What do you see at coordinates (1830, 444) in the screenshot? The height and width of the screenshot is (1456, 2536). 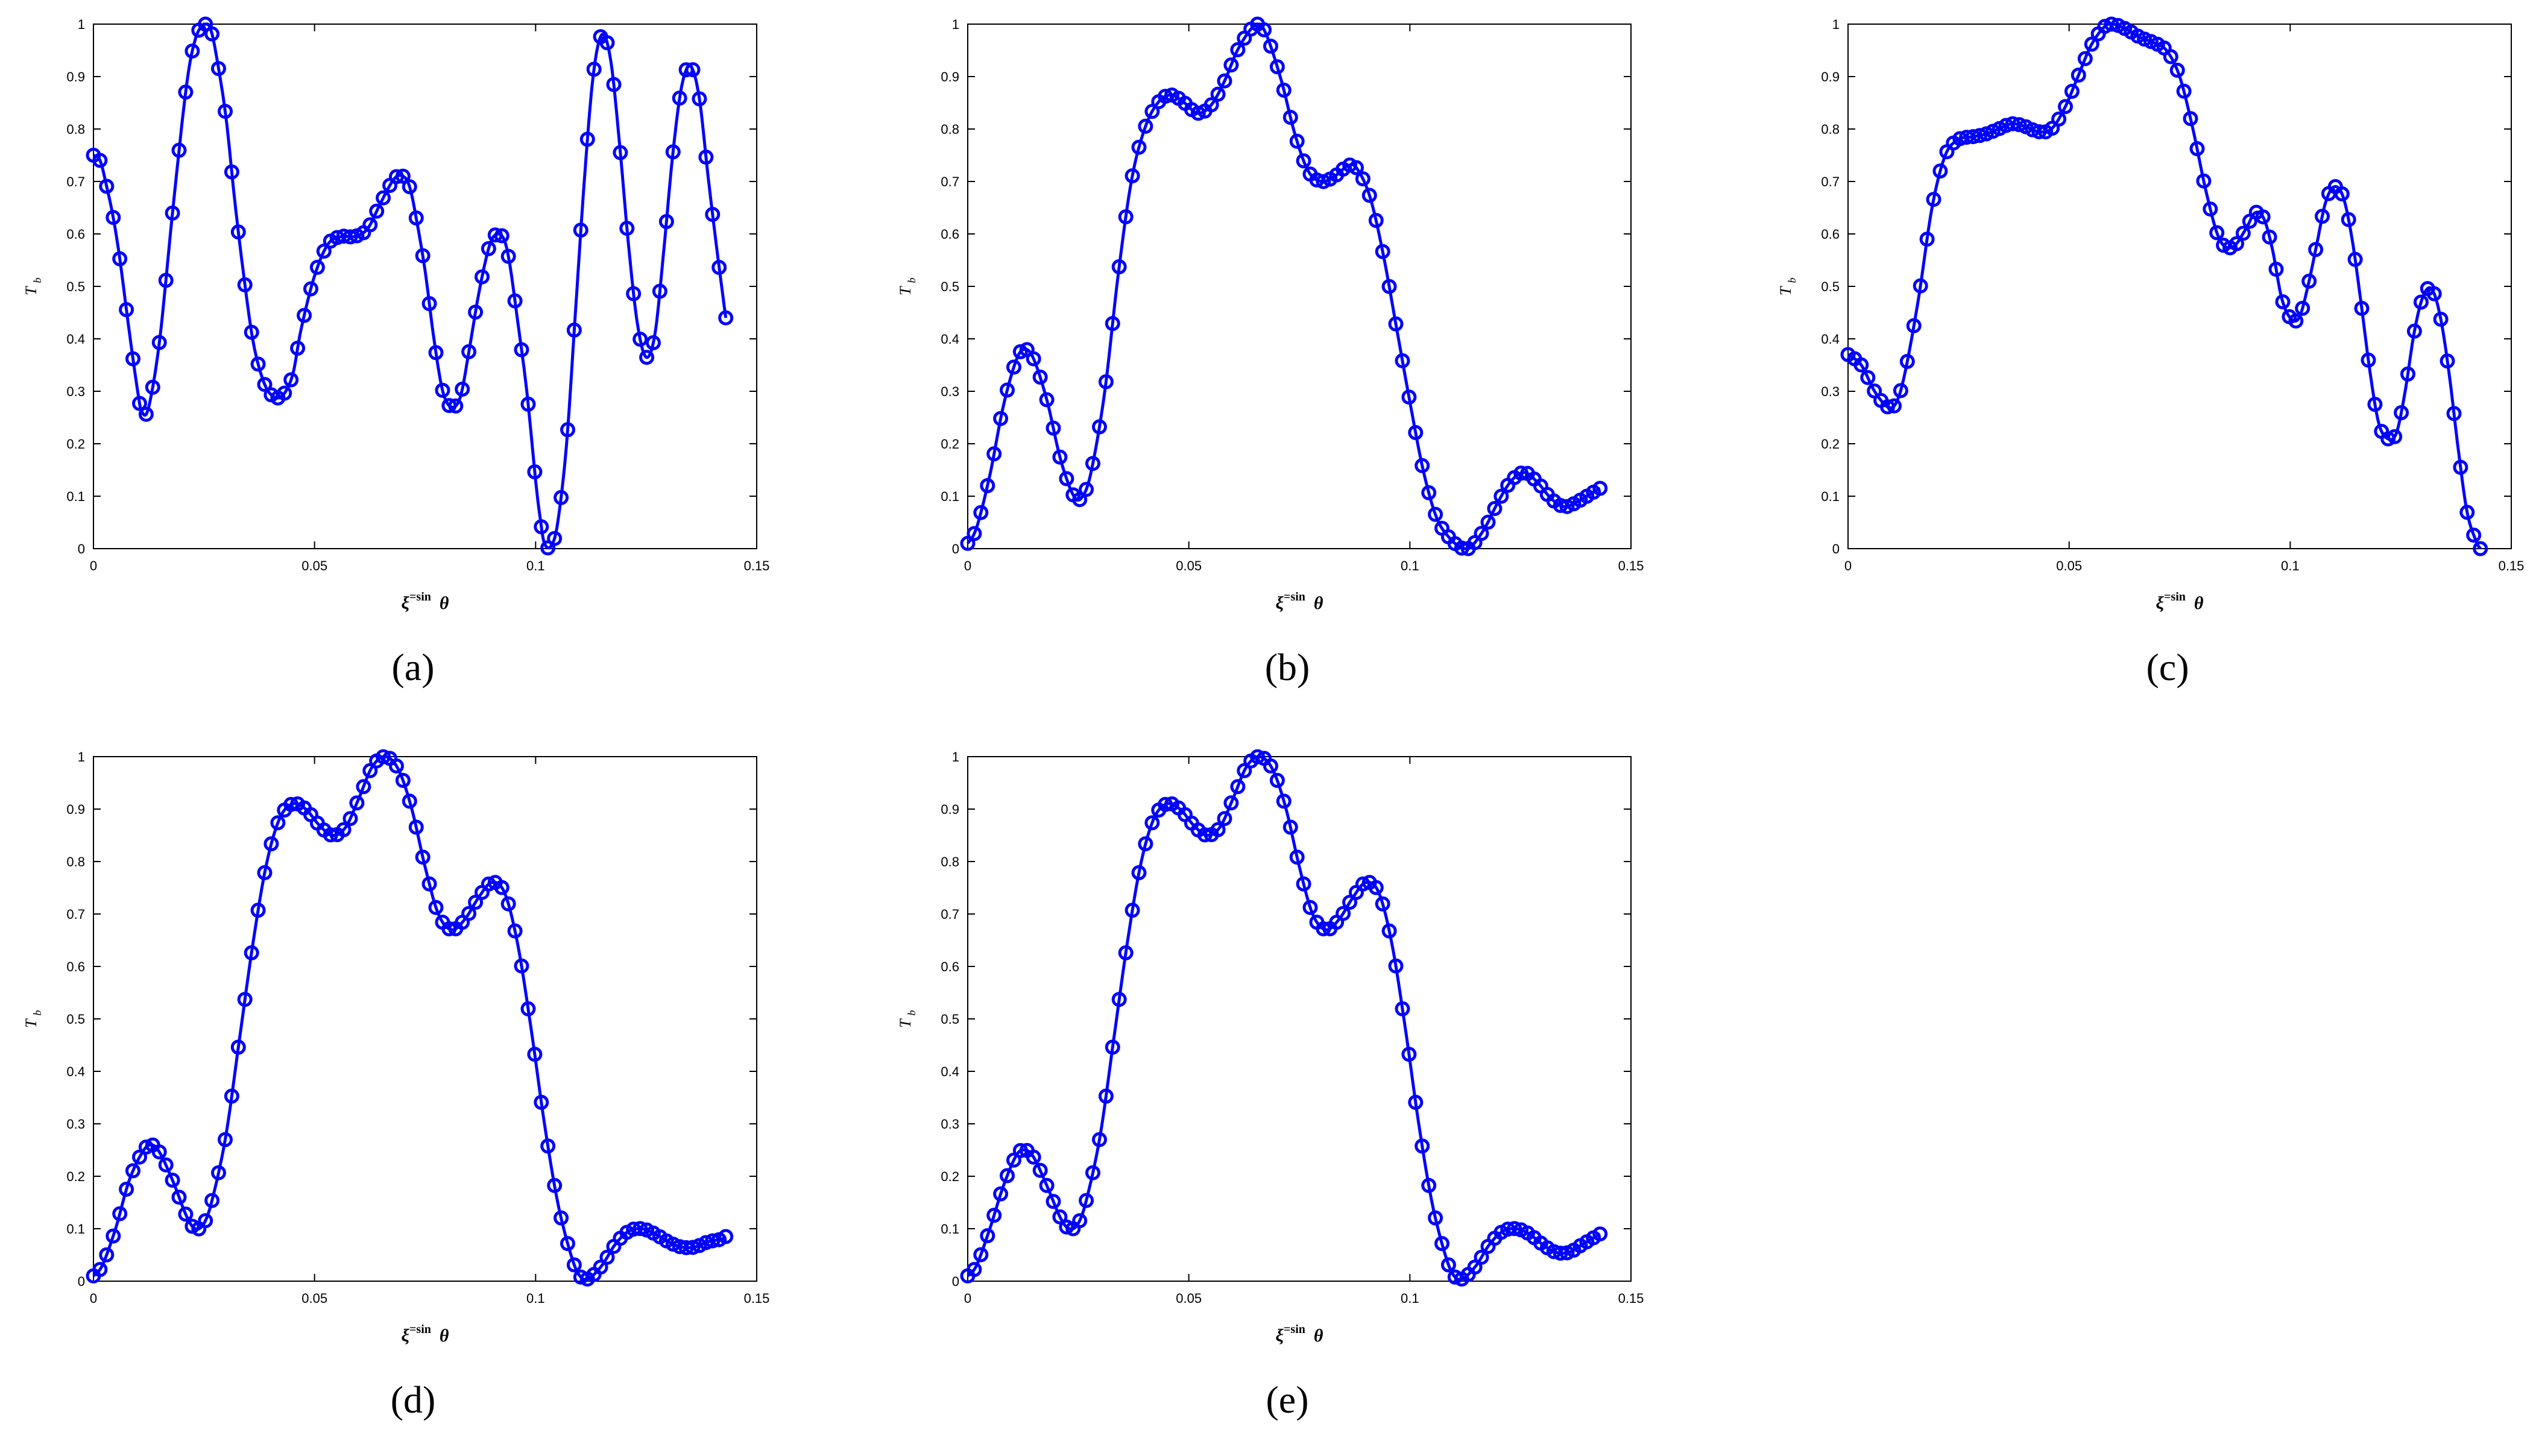 I see `y-tick-label: 0.2` at bounding box center [1830, 444].